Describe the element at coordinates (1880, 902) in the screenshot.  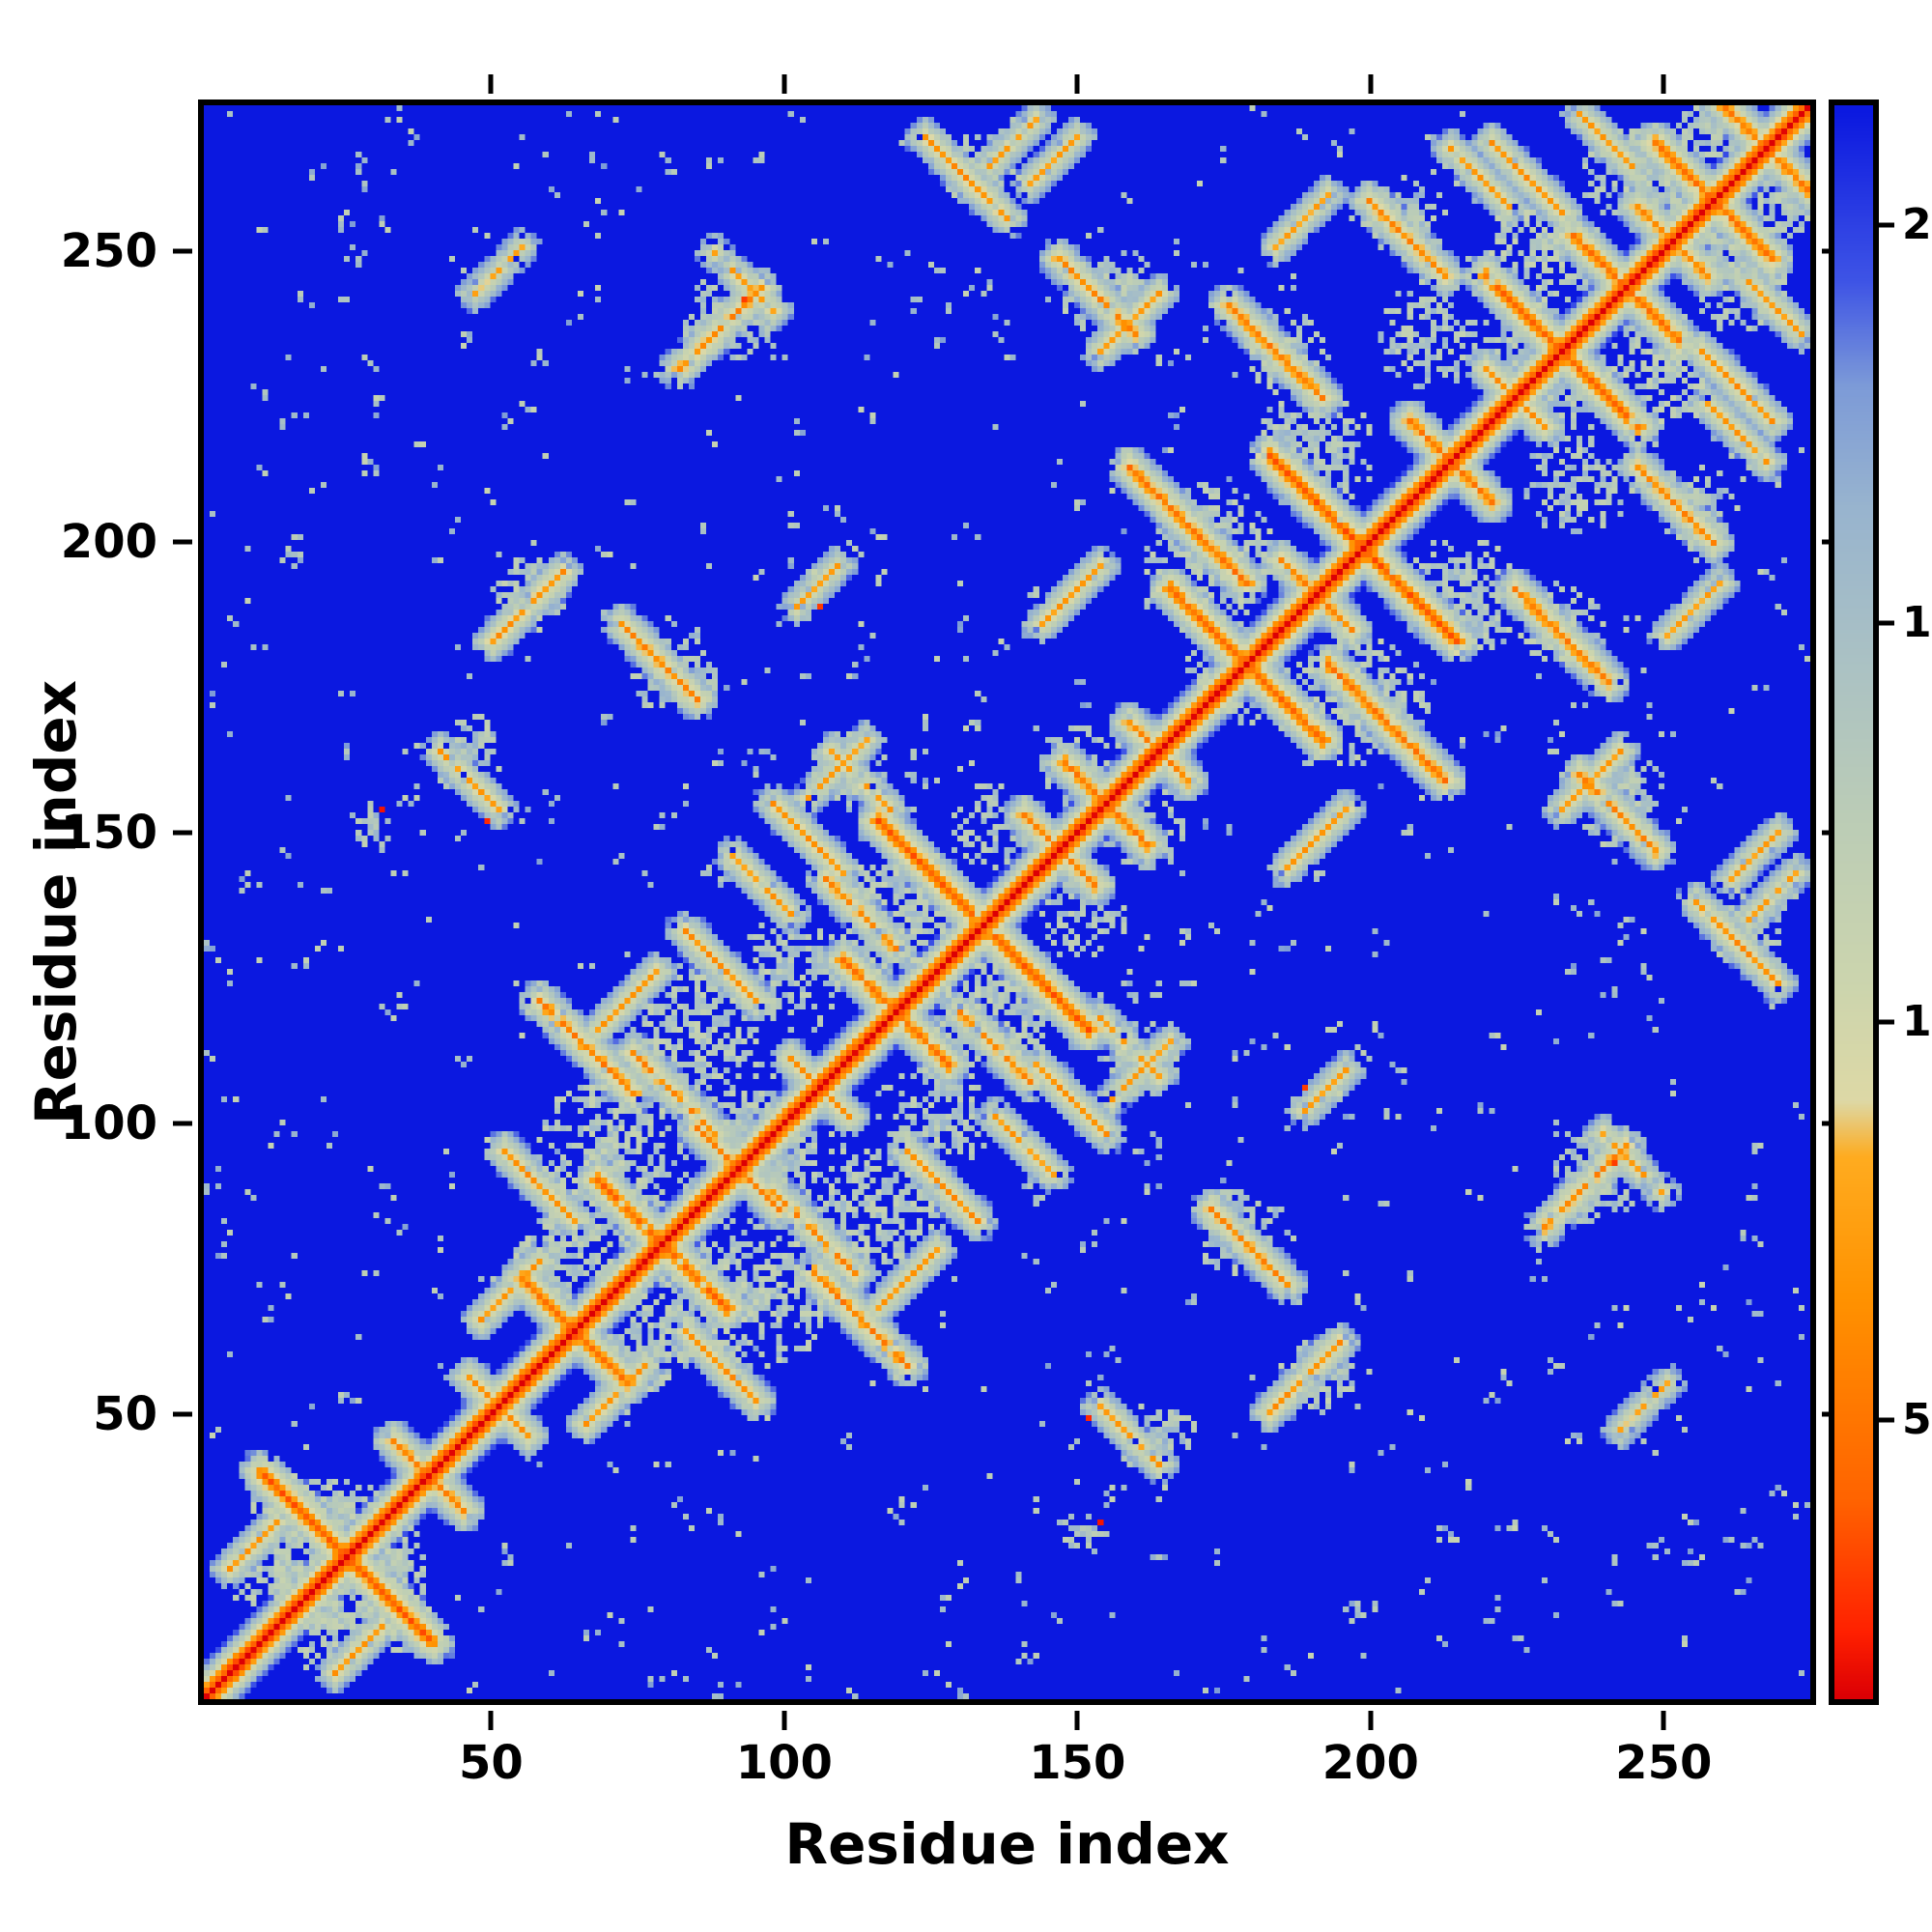
I see `colorbar: 5 10 15 20` at that location.